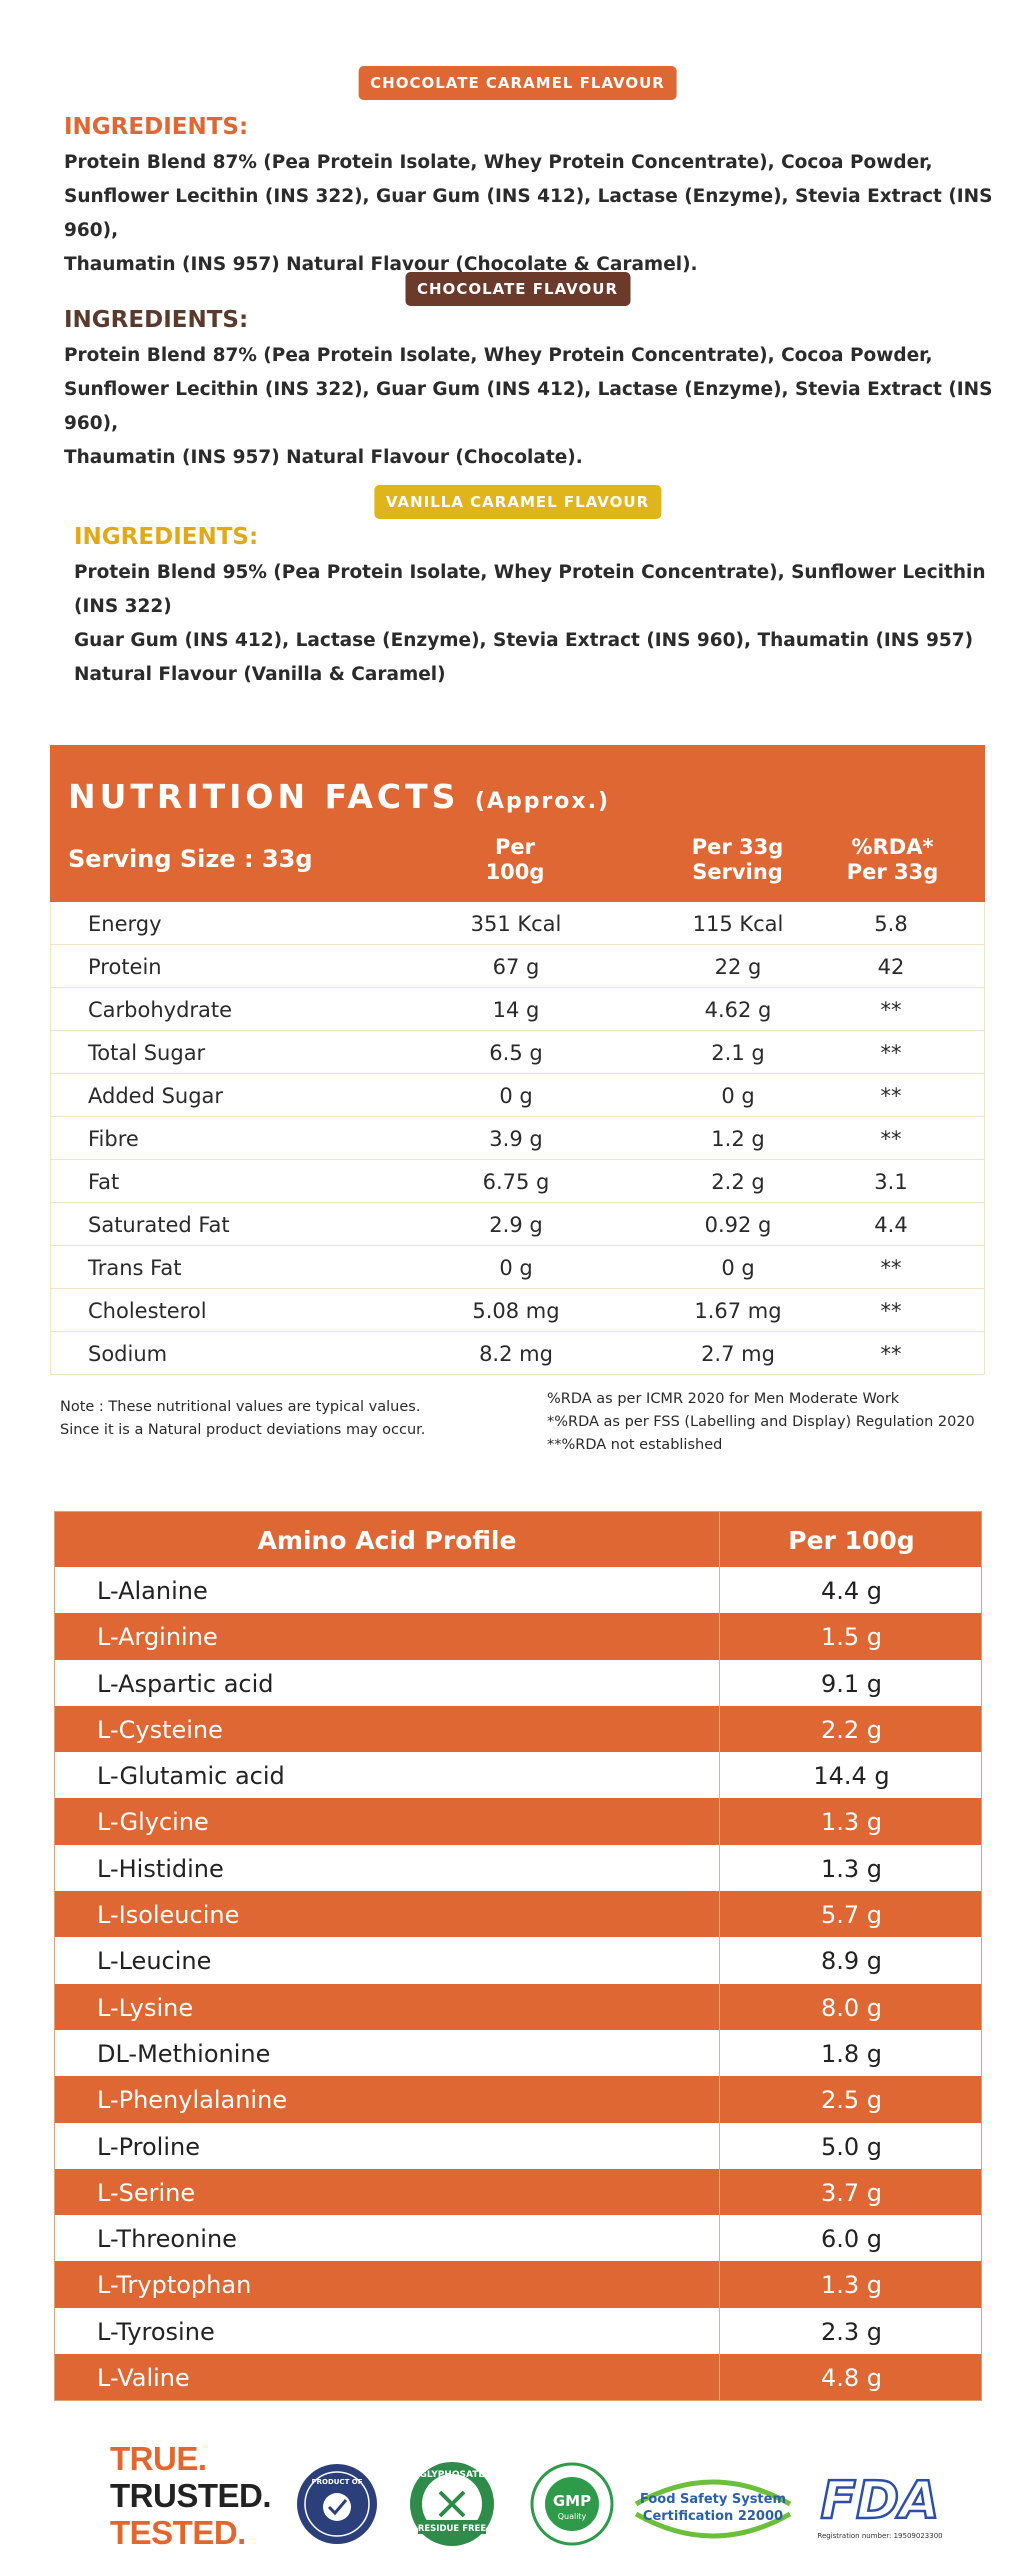  I want to click on nutrient-name: Fibre, so click(113, 1139).